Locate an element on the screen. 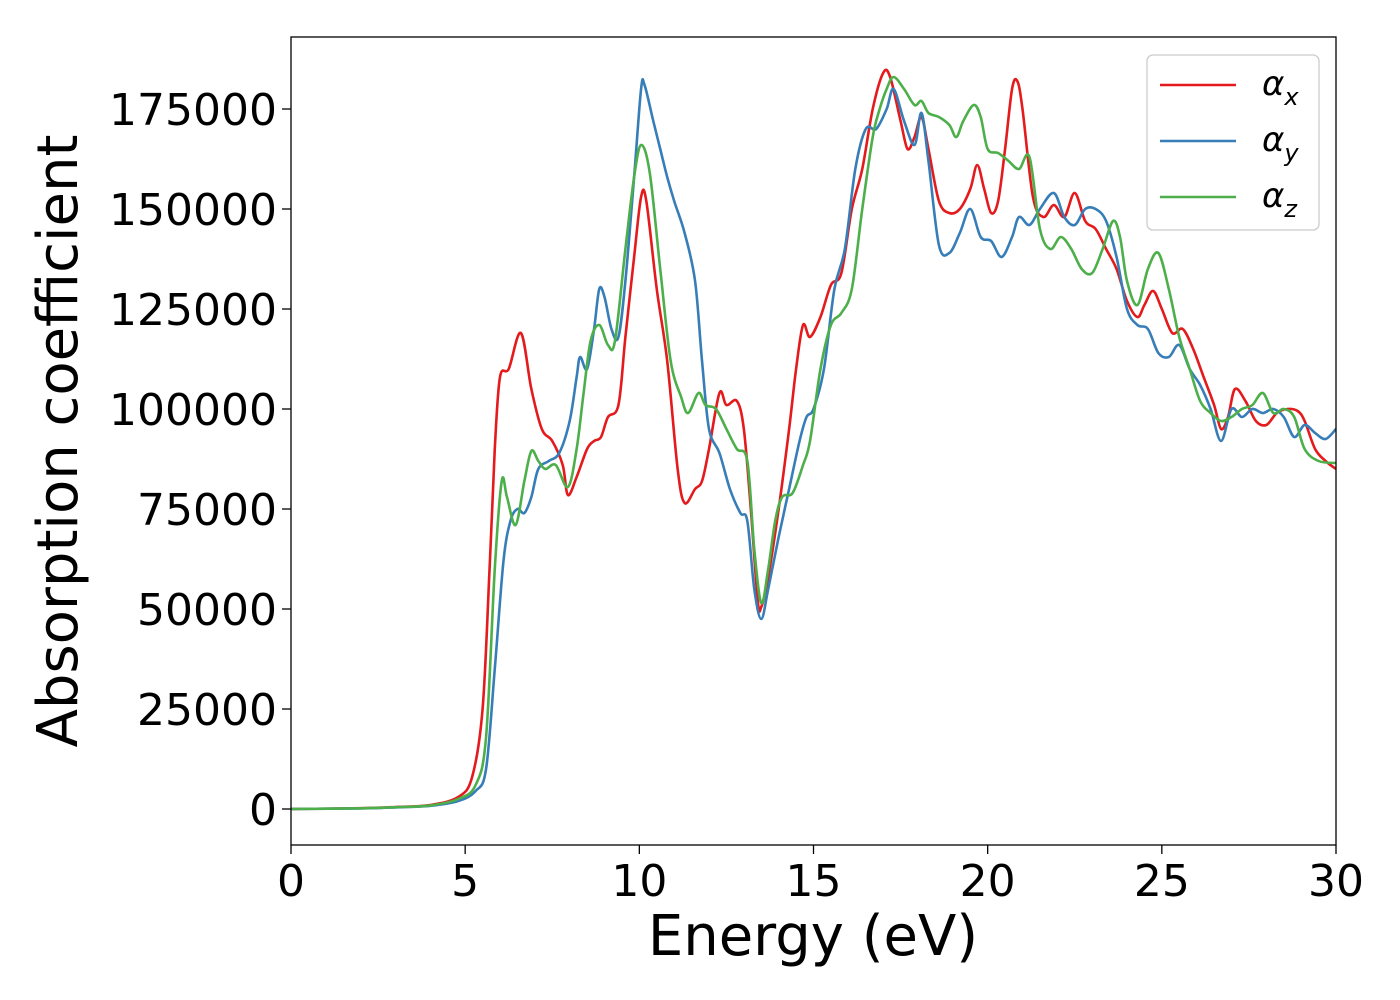 Image resolution: width=1400 pixels, height=1000 pixels. x-tick-label: 25 is located at coordinates (1162, 881).